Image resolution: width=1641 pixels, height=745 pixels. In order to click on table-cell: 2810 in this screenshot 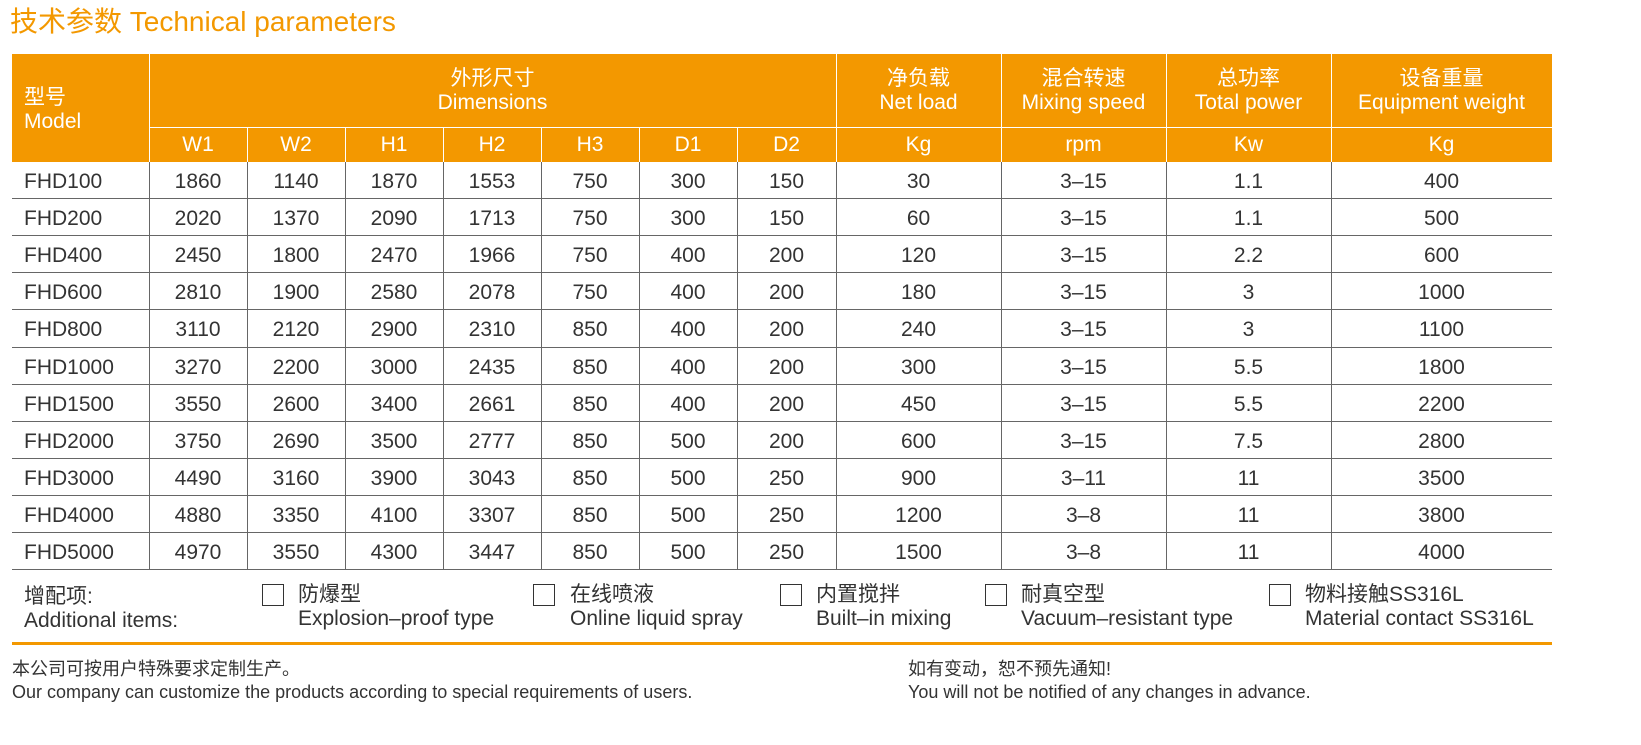, I will do `click(198, 293)`.